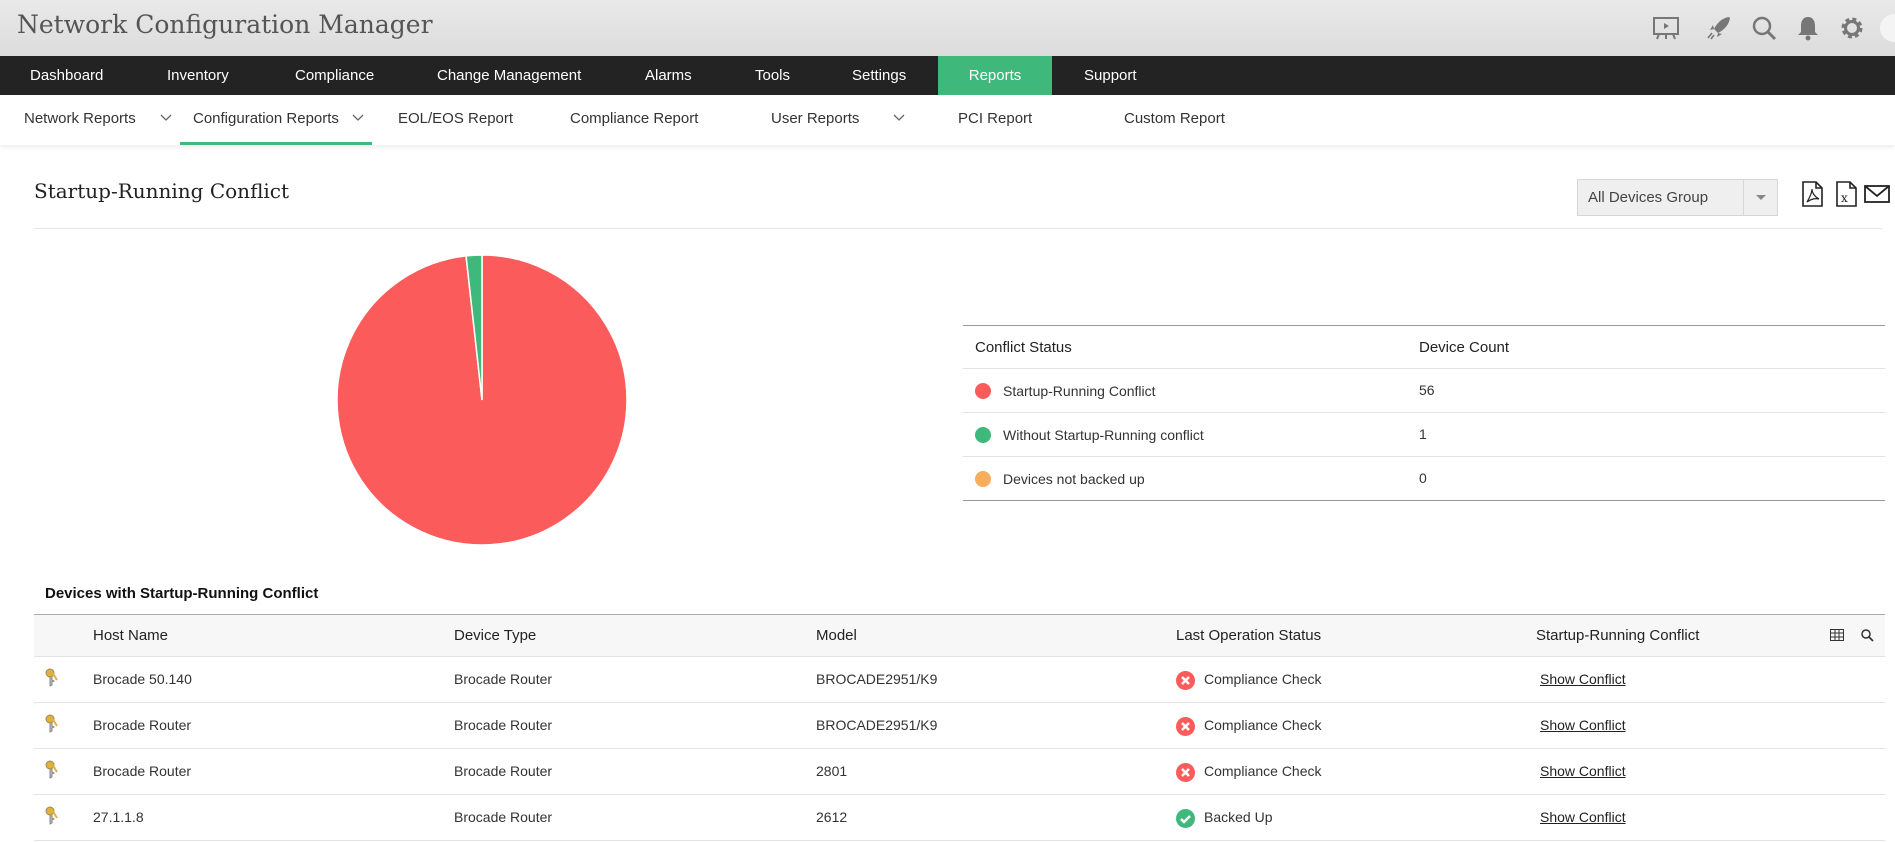  Describe the element at coordinates (266, 118) in the screenshot. I see `subnav-configuration-reports: Configuration Reports` at that location.